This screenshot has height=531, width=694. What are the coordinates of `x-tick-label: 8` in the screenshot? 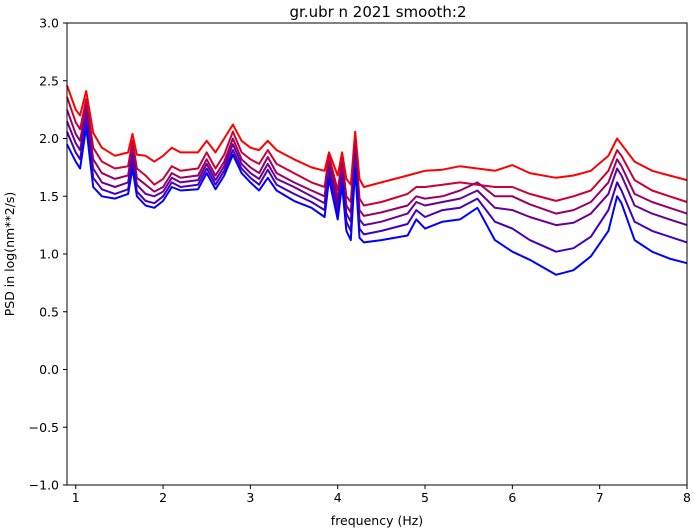 It's located at (687, 497).